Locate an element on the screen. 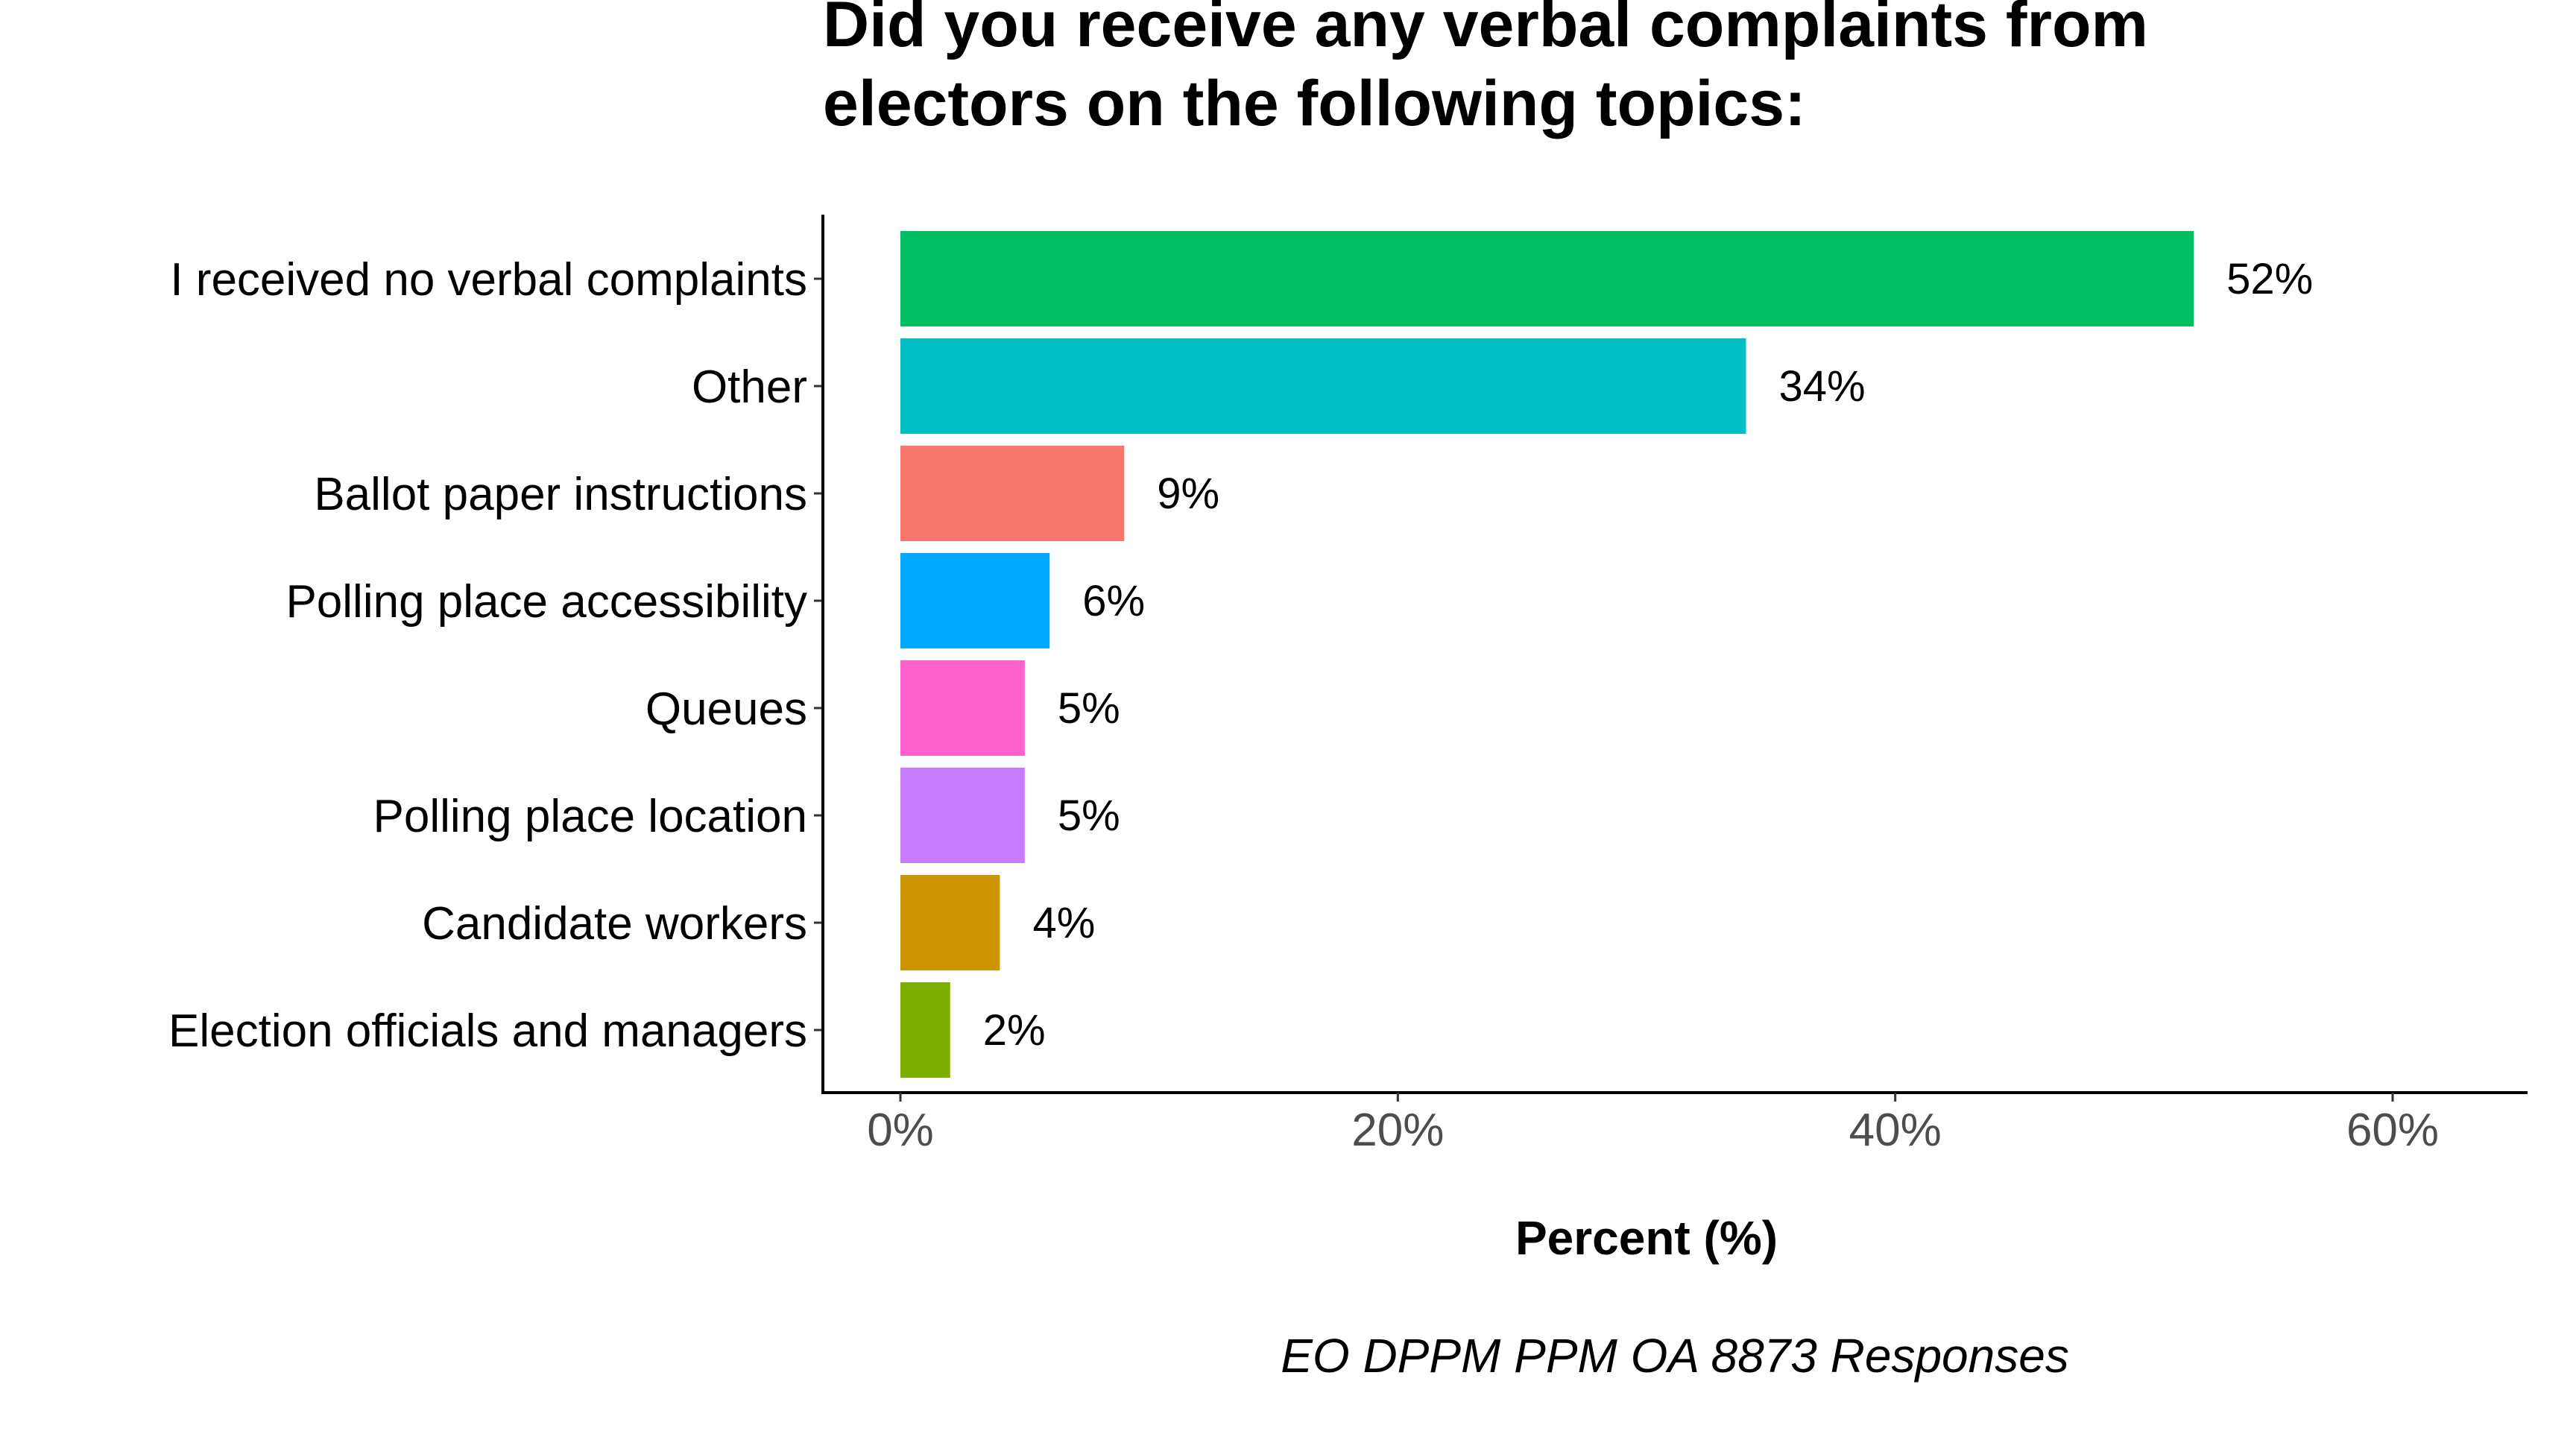 The image size is (2576, 1431). y-tick-label-2: Ballot paper instructions is located at coordinates (560, 495).